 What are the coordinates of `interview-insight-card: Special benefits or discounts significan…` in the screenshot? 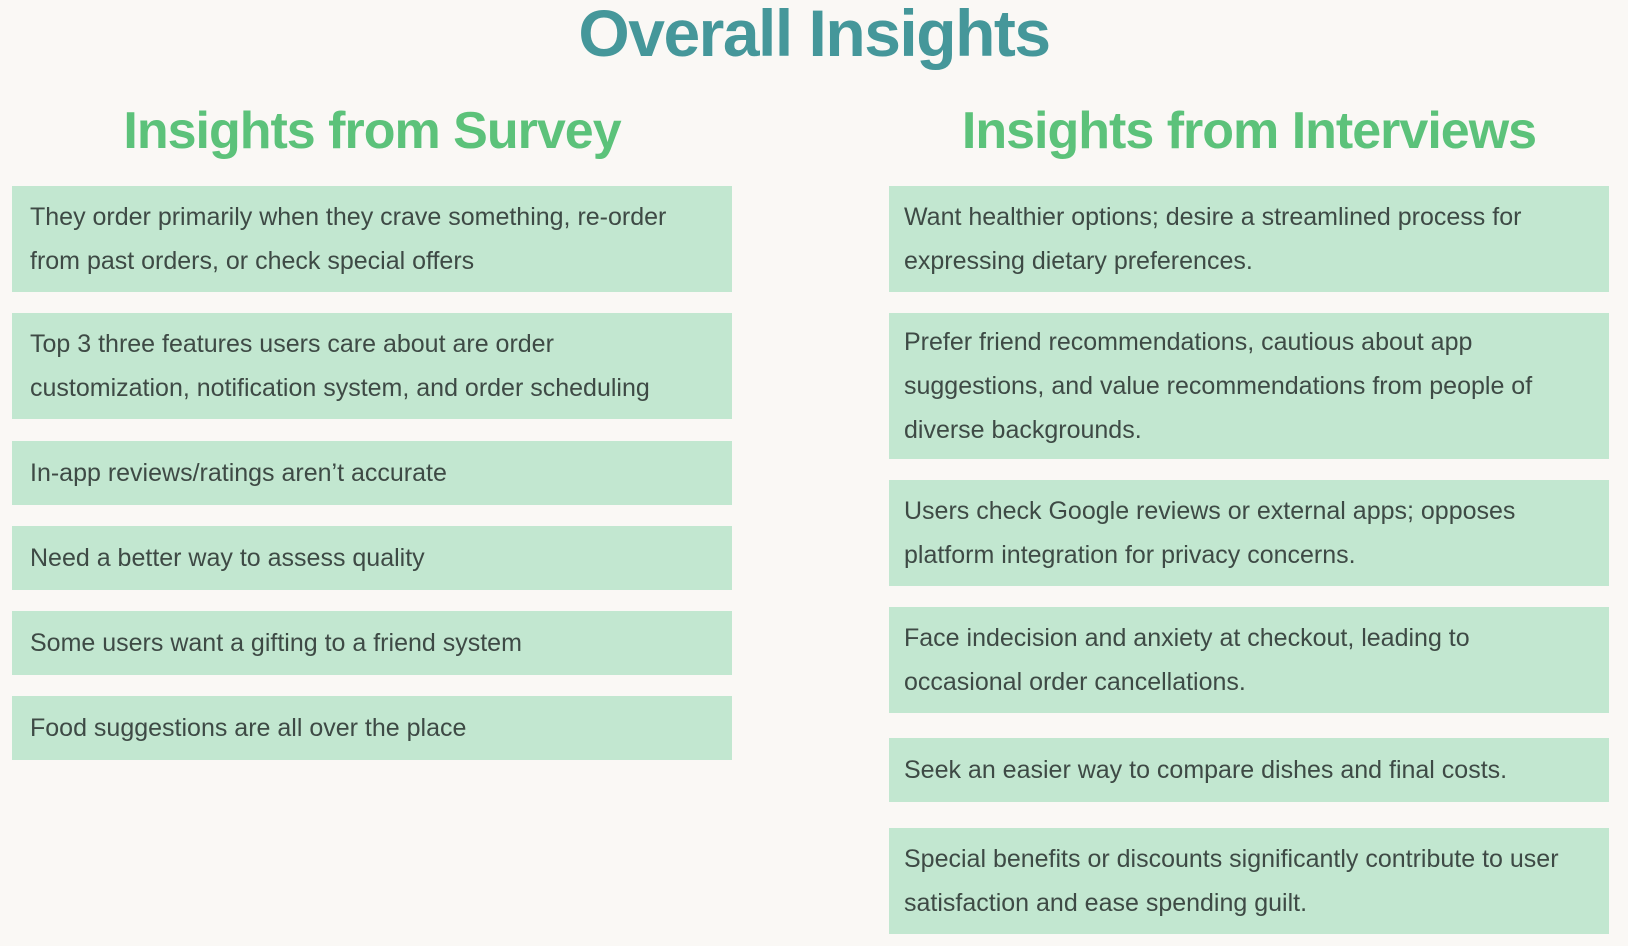 It's located at (1249, 881).